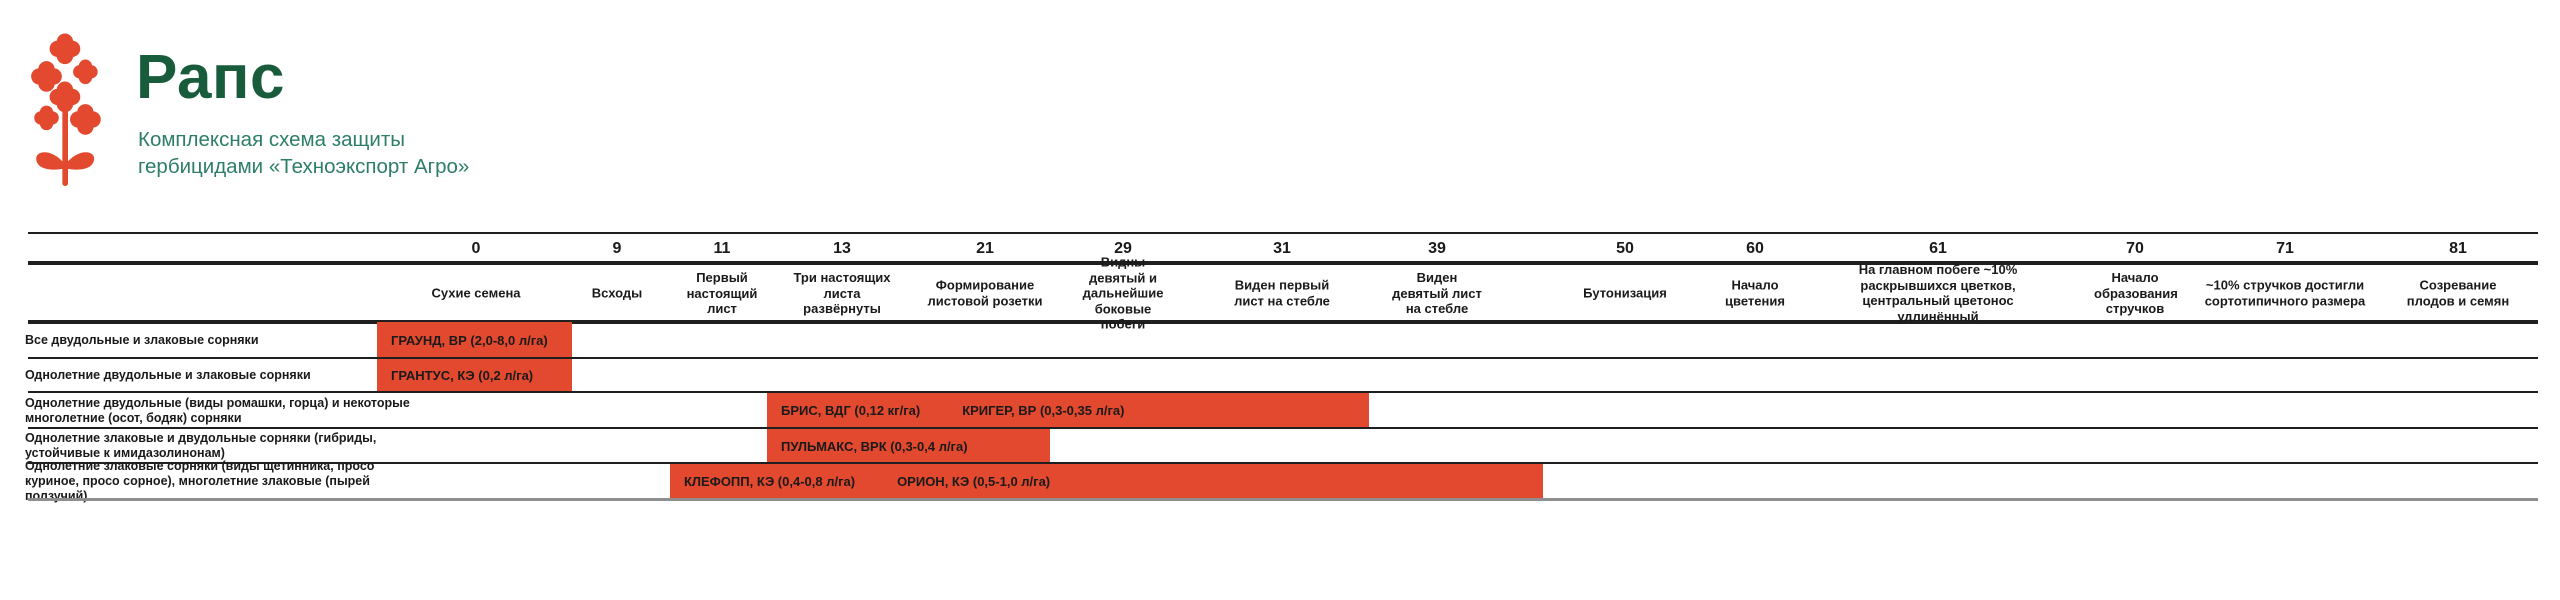 The height and width of the screenshot is (600, 2560). Describe the element at coordinates (271, 139) in the screenshot. I see `page-subtitle-line1: Комплексная схема защиты` at that location.